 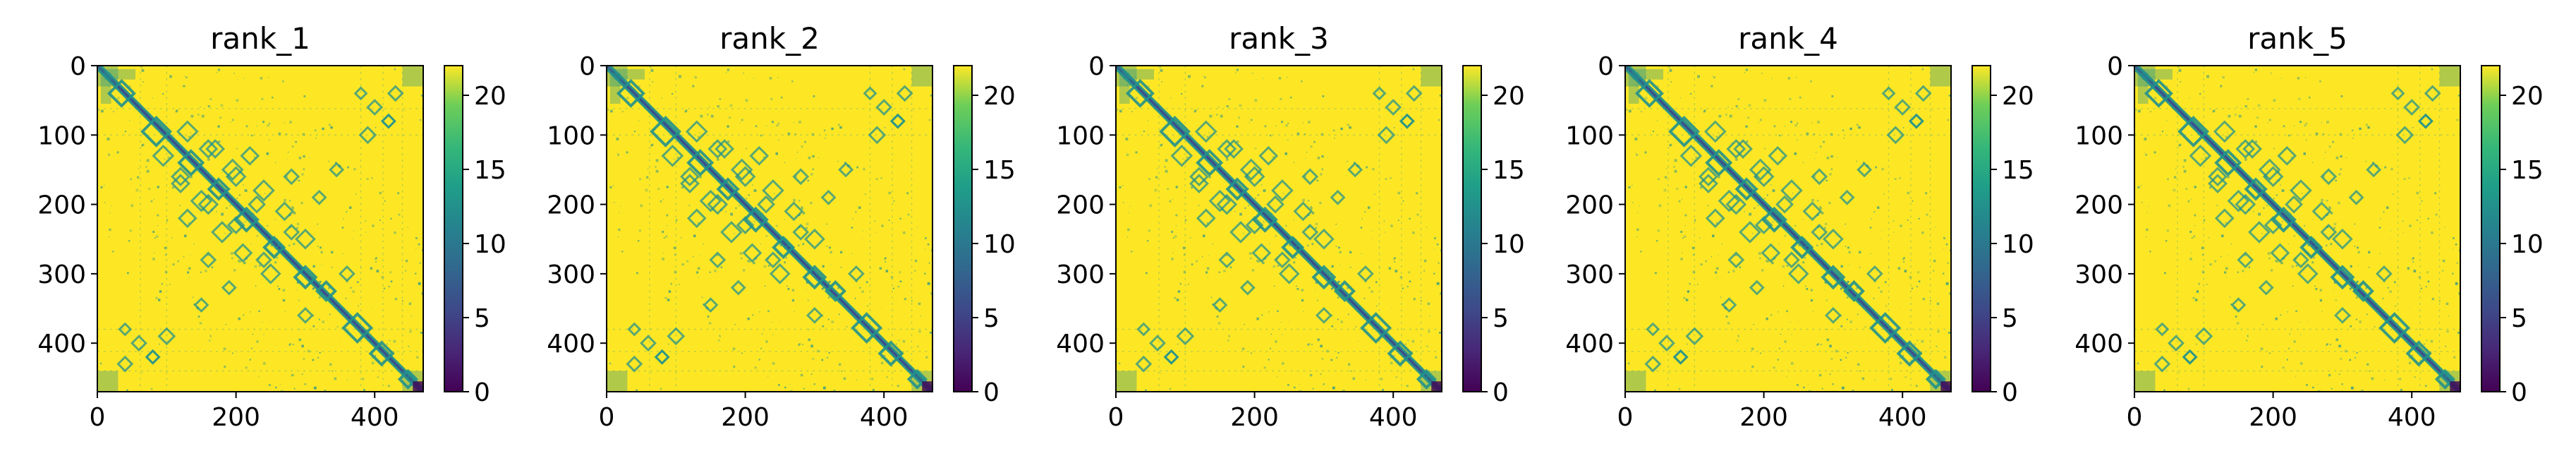 I want to click on heatmap-contacts, so click(x=769, y=229).